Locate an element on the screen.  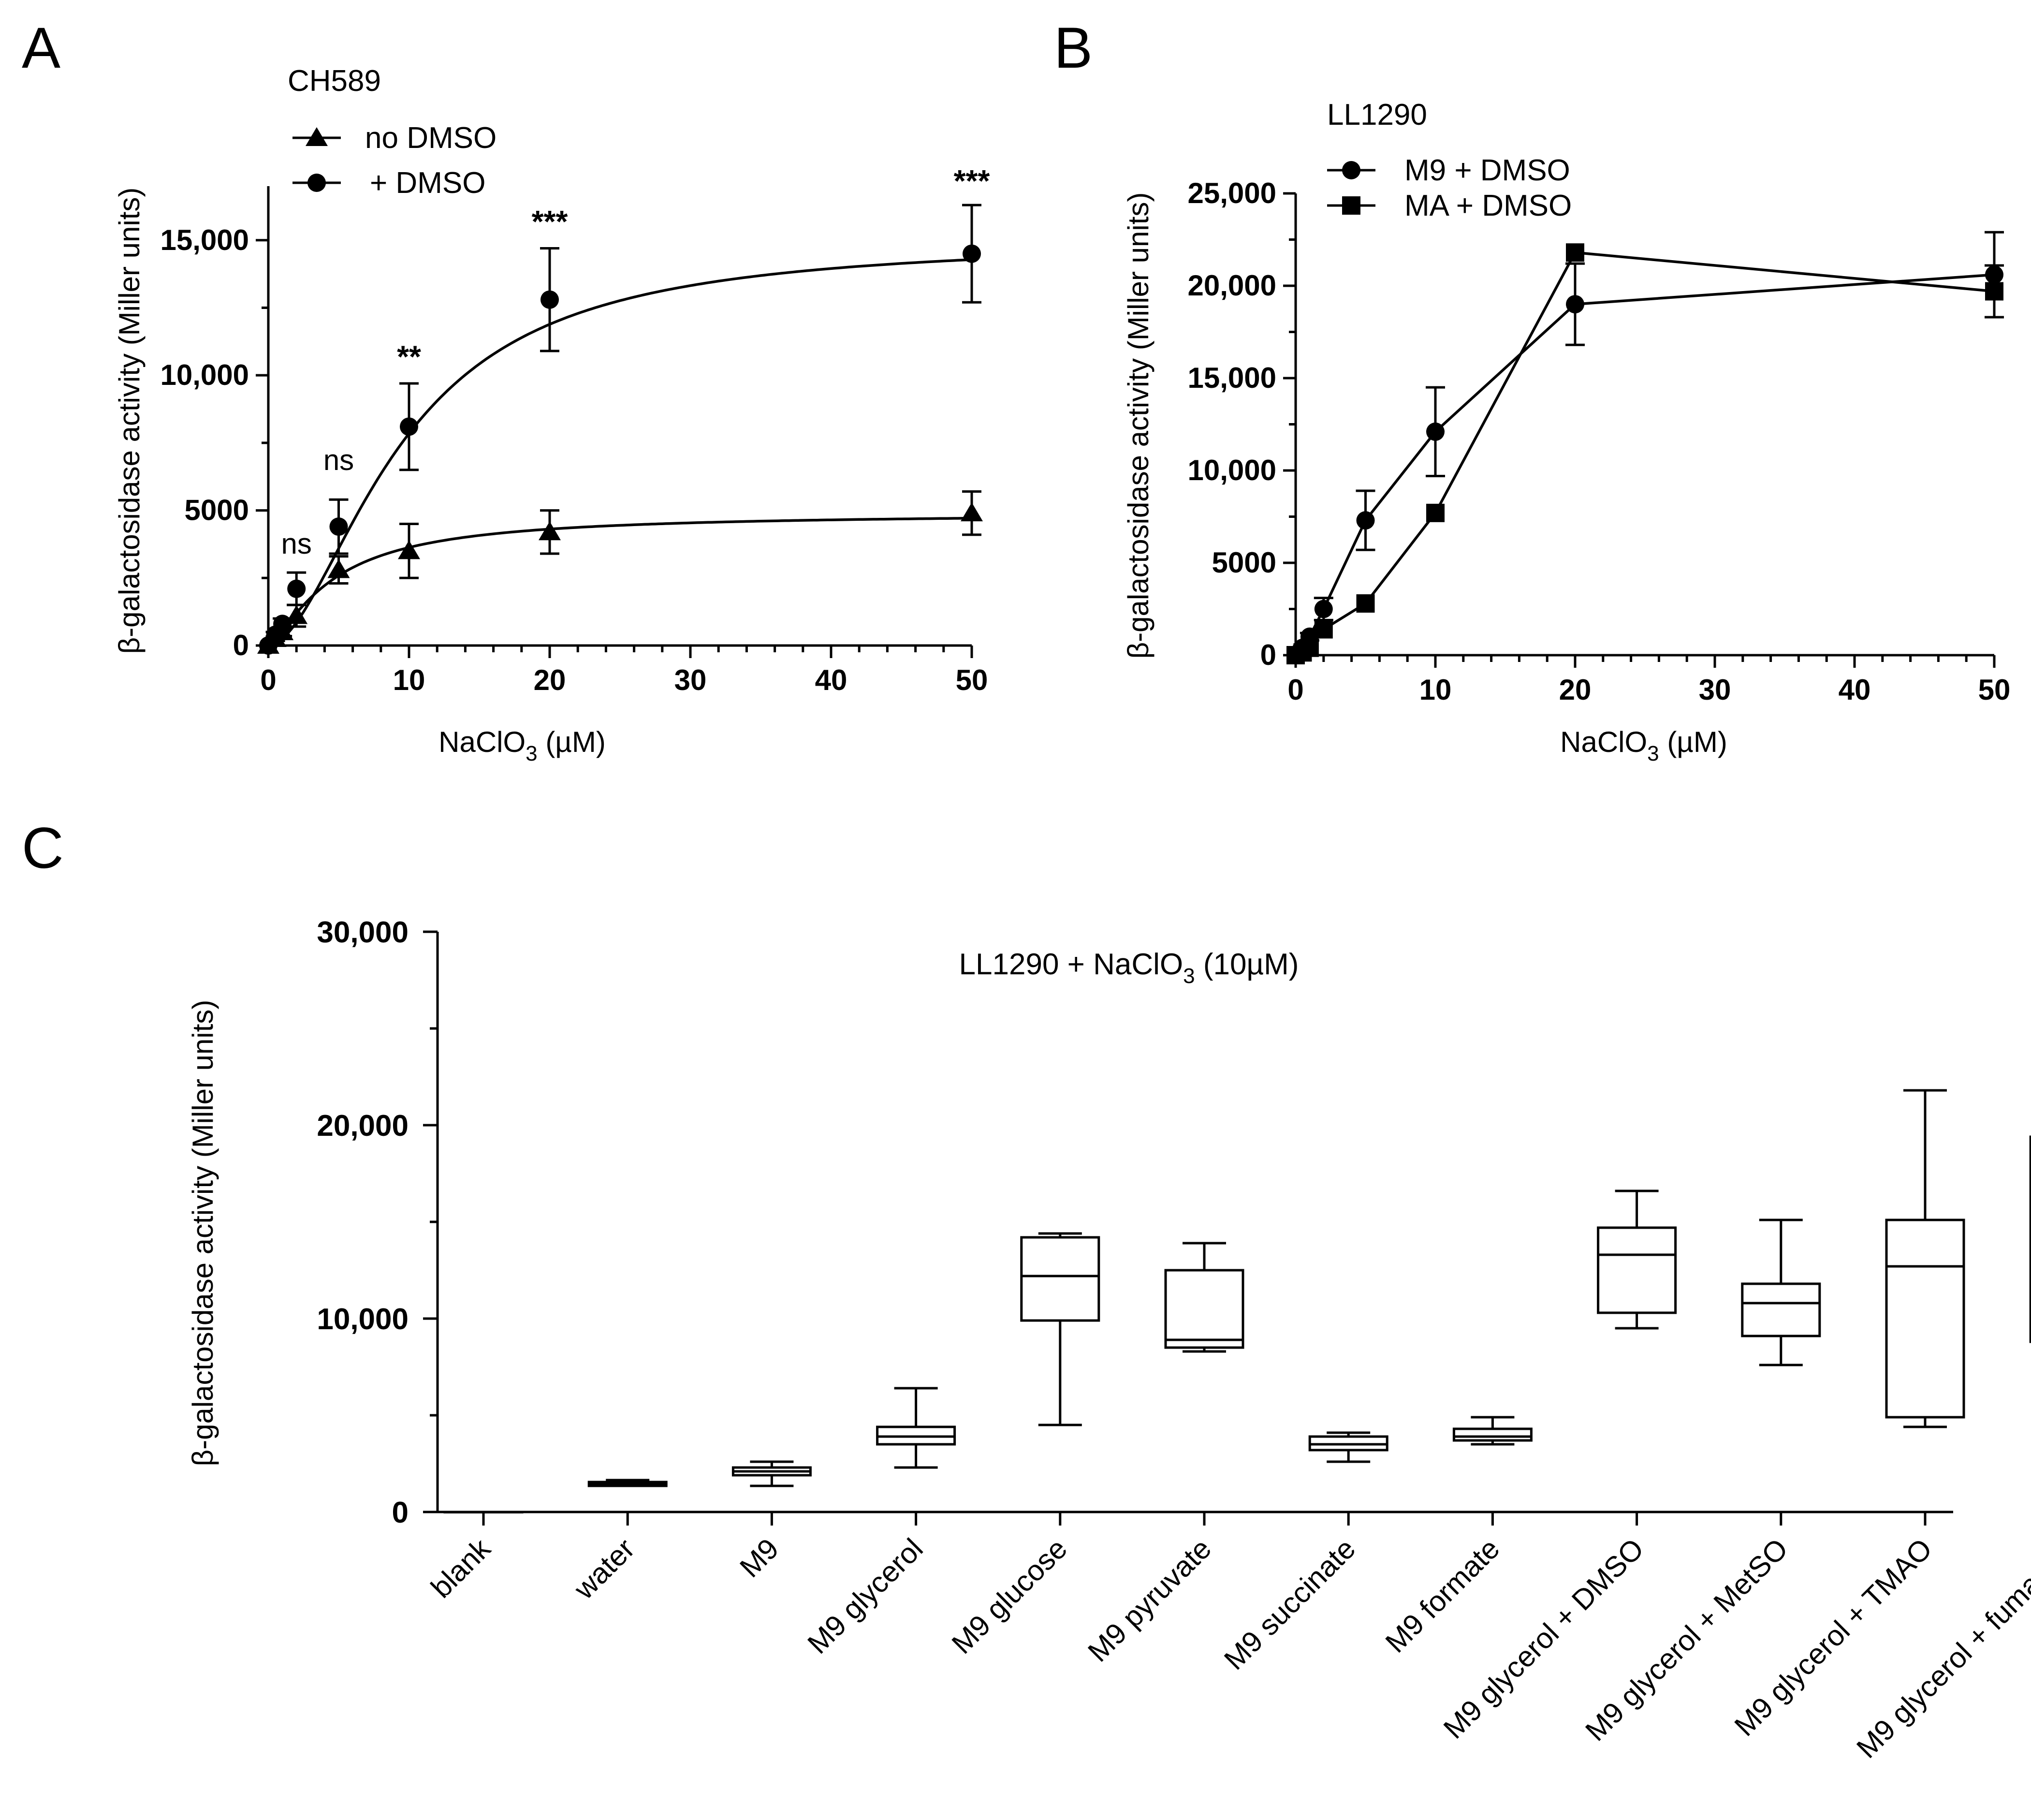
chart-b-series-0-point-x2 is located at coordinates (1323, 609).